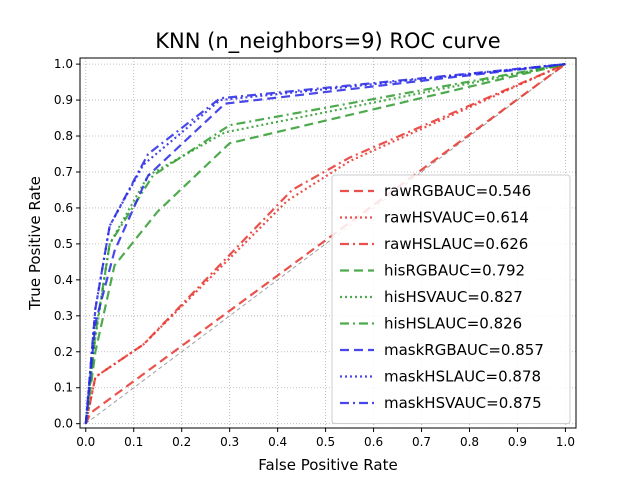 This screenshot has height=480, width=640. What do you see at coordinates (456, 244) in the screenshot?
I see `legend-entry-label: rawHSLAUC=0.626` at bounding box center [456, 244].